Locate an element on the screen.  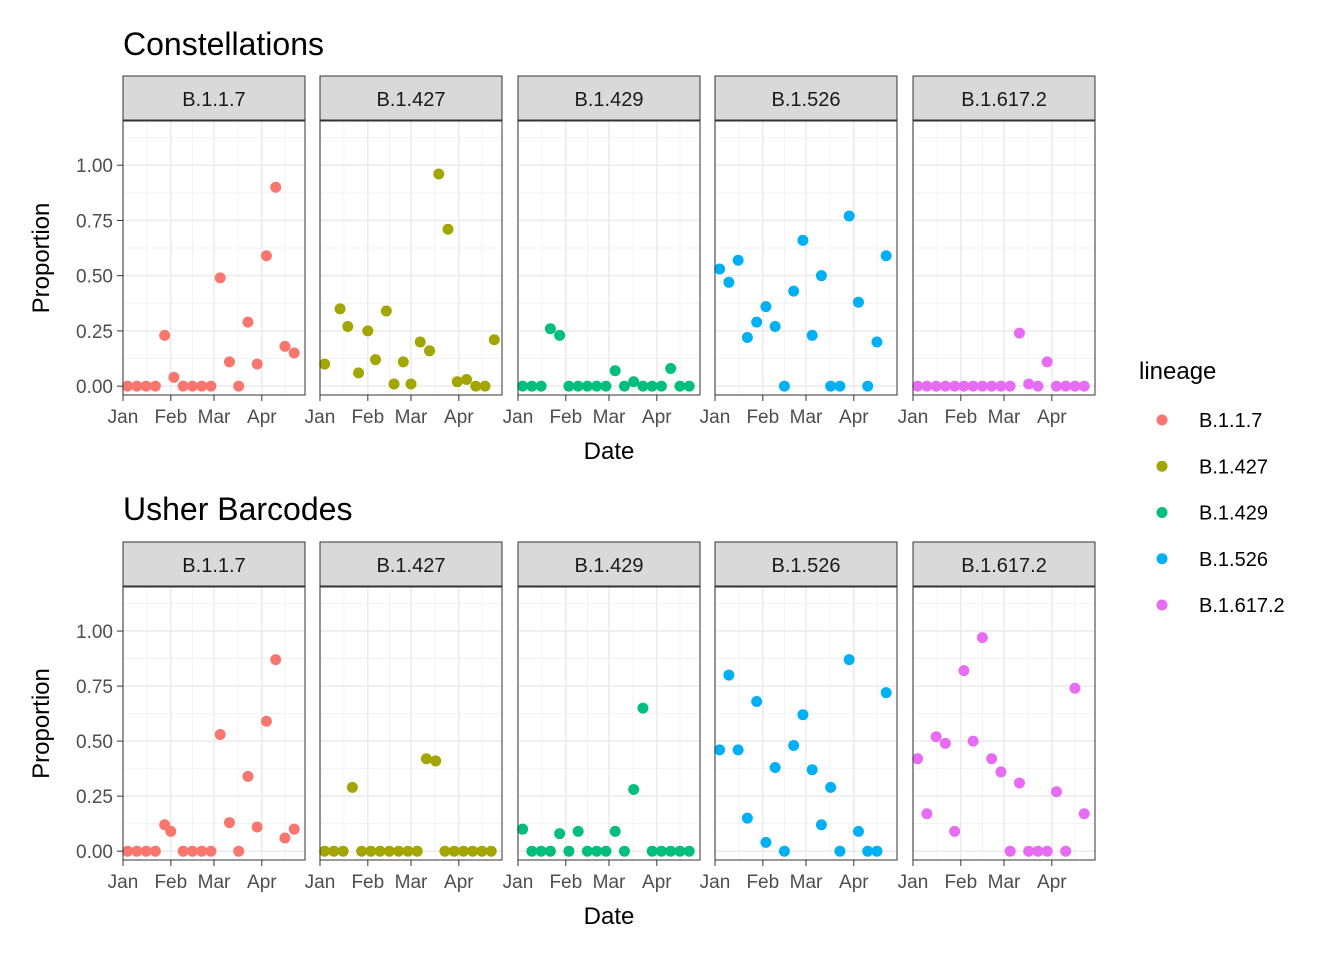
facet-strip-label: B.1.427 is located at coordinates (411, 566).